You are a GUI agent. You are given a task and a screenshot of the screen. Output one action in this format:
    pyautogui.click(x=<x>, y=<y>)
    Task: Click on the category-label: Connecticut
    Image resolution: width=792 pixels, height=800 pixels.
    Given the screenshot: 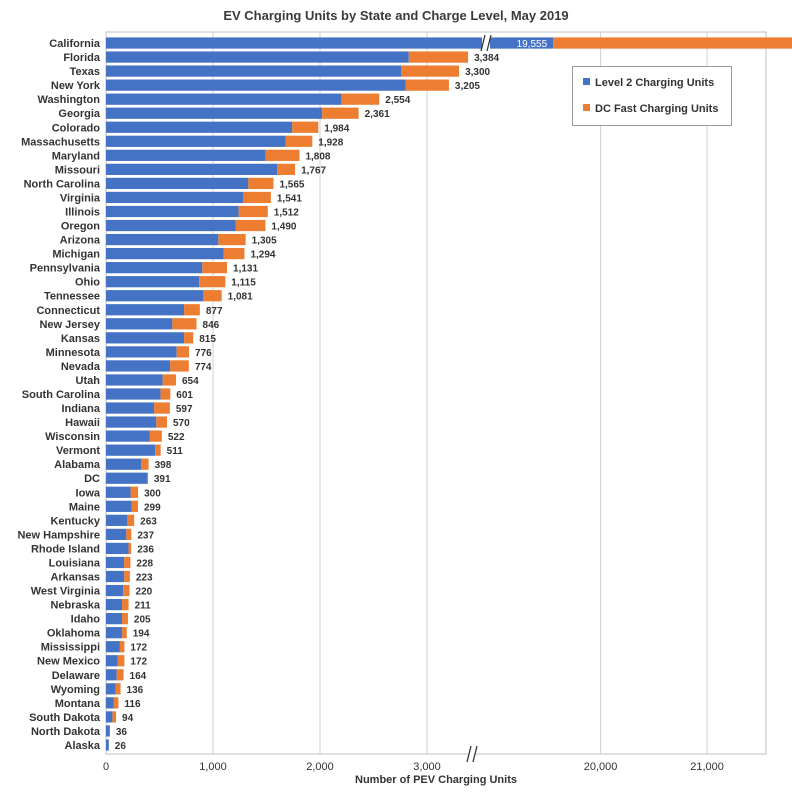 What is the action you would take?
    pyautogui.click(x=68, y=311)
    